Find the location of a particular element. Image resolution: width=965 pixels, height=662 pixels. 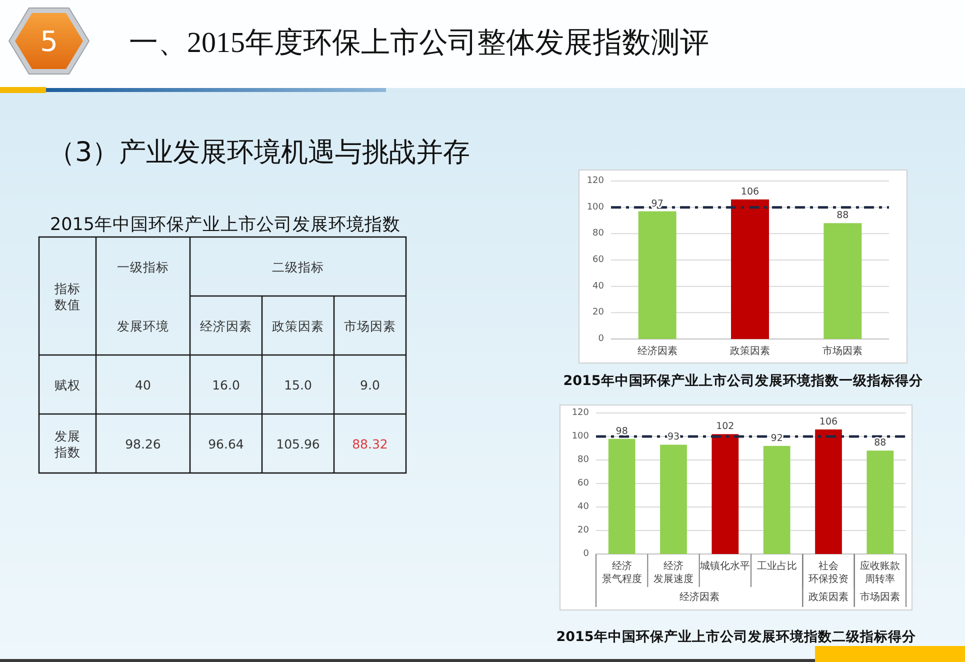

text: （3）产业发展环境机遇与挑战并存 is located at coordinates (259, 152).